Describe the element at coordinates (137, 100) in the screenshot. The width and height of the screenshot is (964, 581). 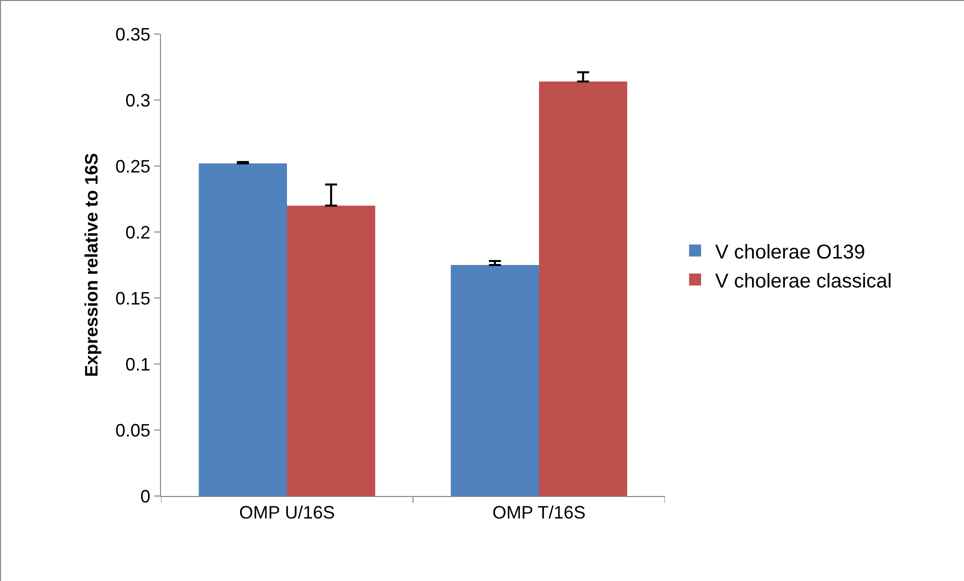
I see `y-tick-label: 0.3` at that location.